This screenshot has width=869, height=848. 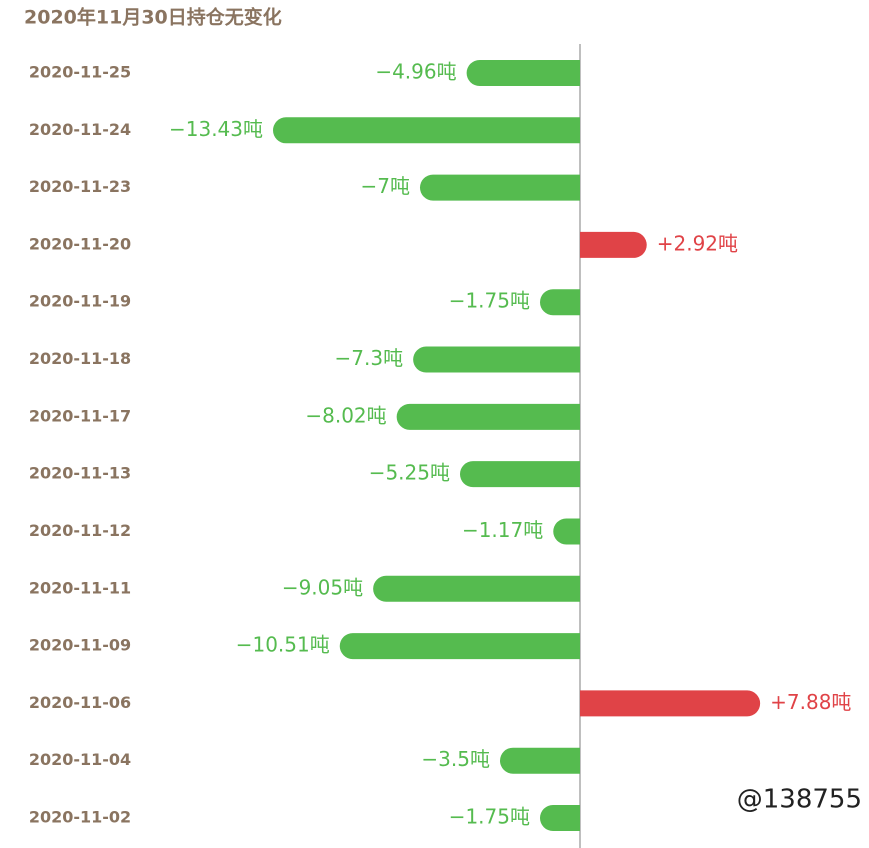 I want to click on y-tick-label: 2020-11-02, so click(x=80, y=817).